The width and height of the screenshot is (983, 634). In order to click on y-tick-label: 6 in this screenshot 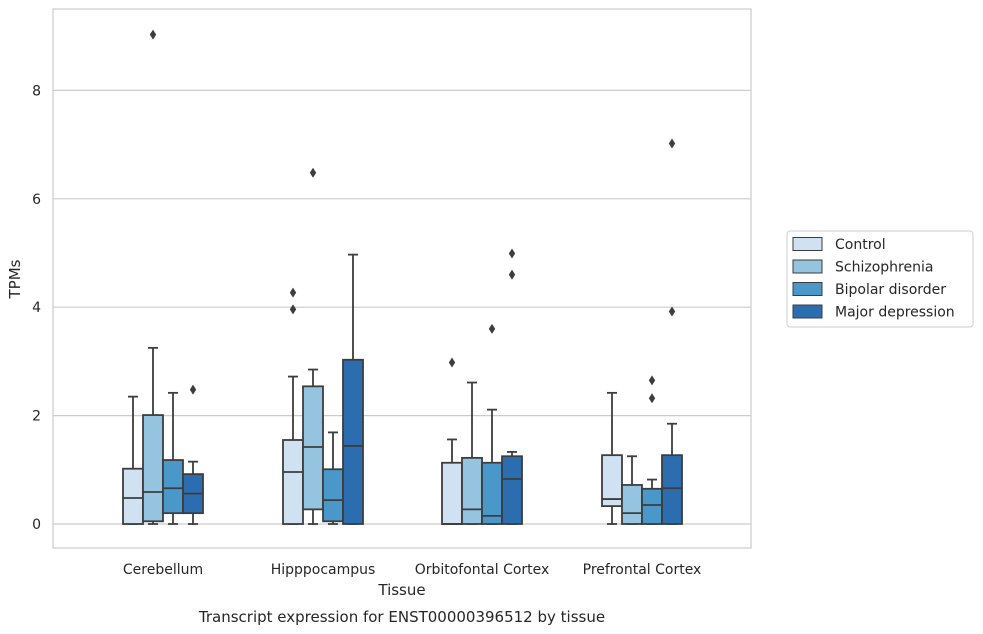, I will do `click(36, 200)`.